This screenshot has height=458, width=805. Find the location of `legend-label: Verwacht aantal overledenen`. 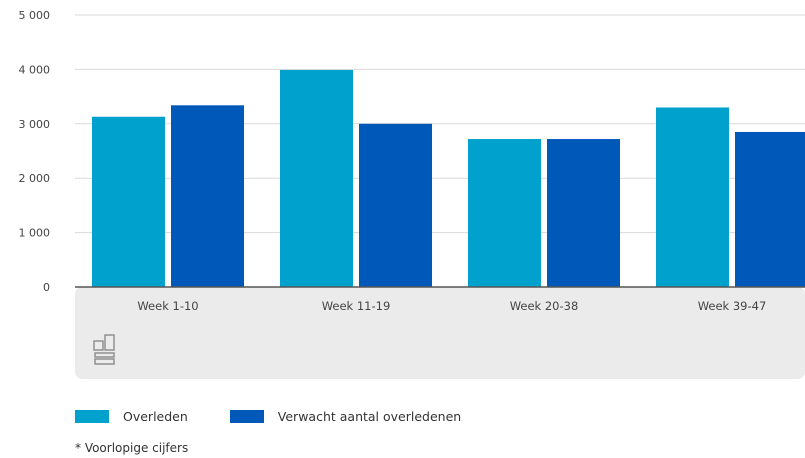

legend-label: Verwacht aantal overledenen is located at coordinates (369, 416).